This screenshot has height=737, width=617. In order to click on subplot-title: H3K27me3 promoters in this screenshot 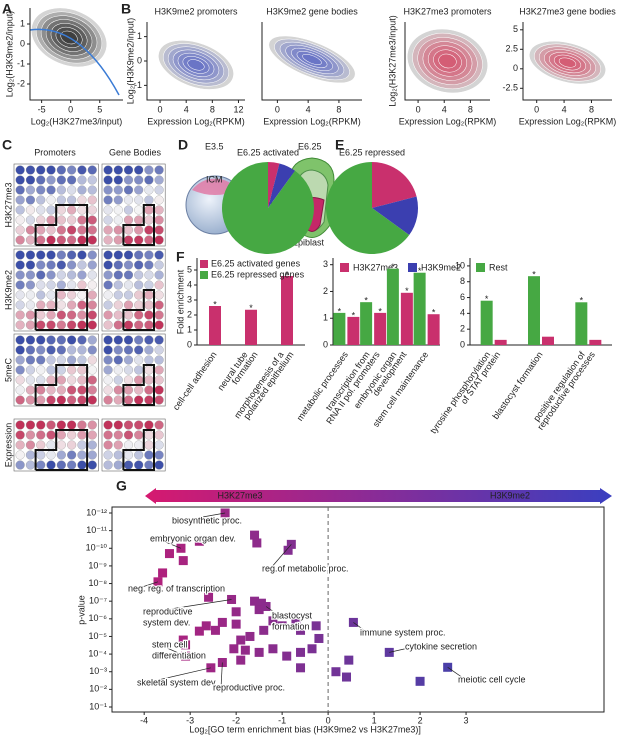, I will do `click(447, 11)`.